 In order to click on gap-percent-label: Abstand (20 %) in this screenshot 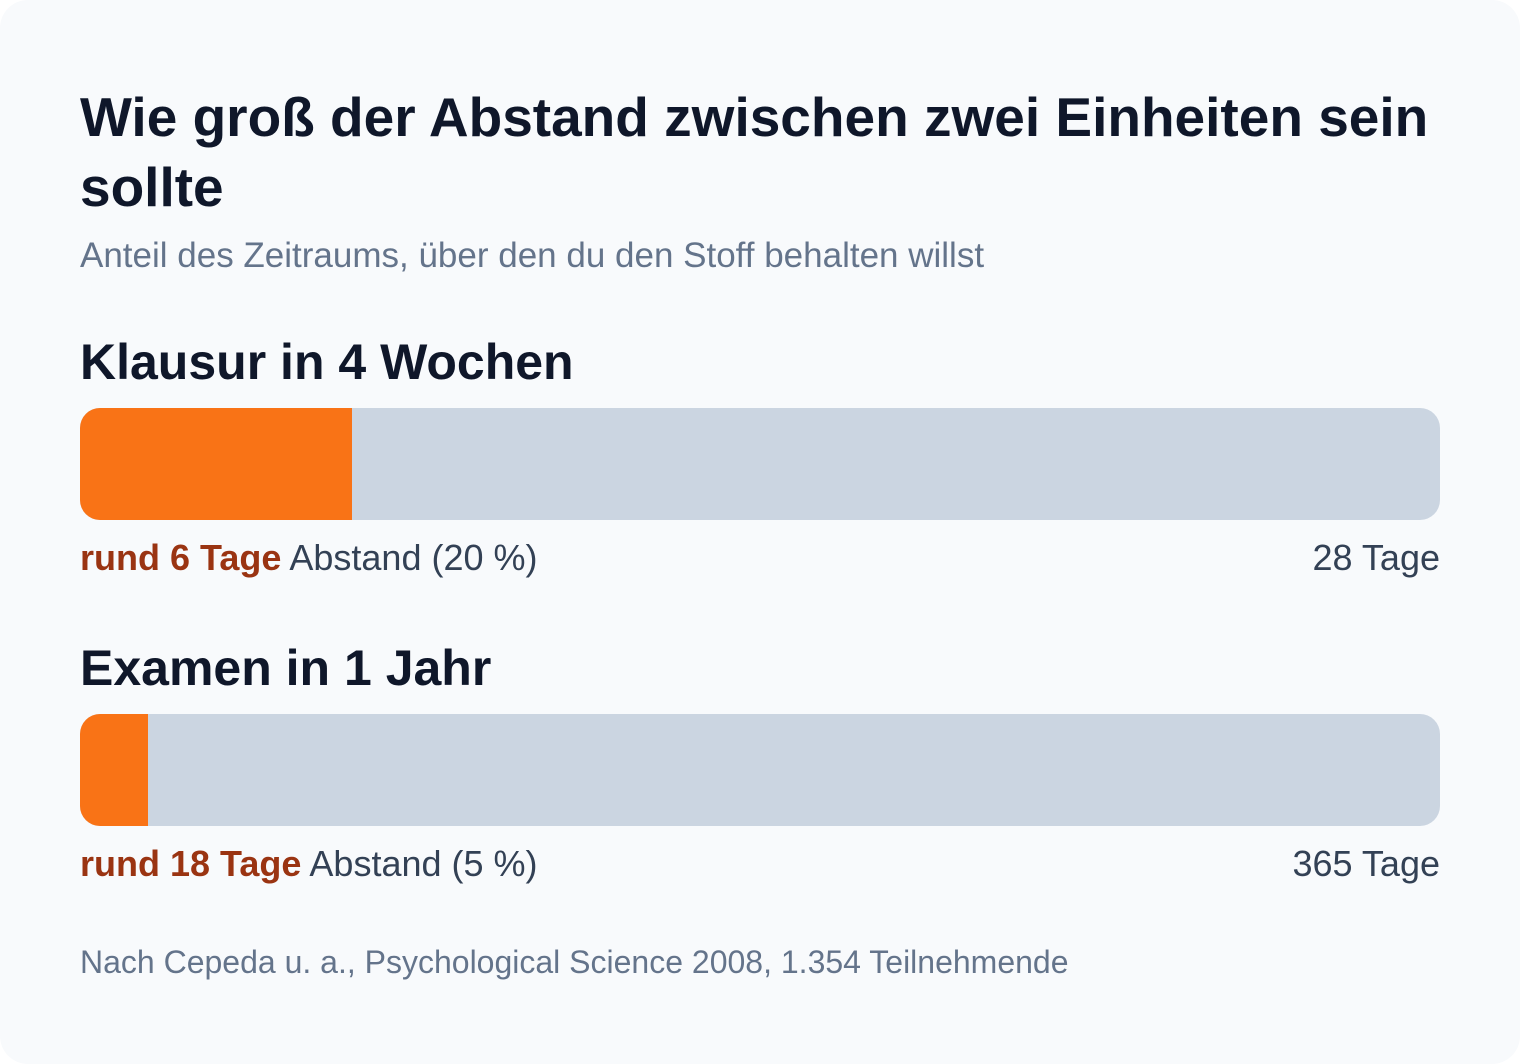, I will do `click(413, 557)`.